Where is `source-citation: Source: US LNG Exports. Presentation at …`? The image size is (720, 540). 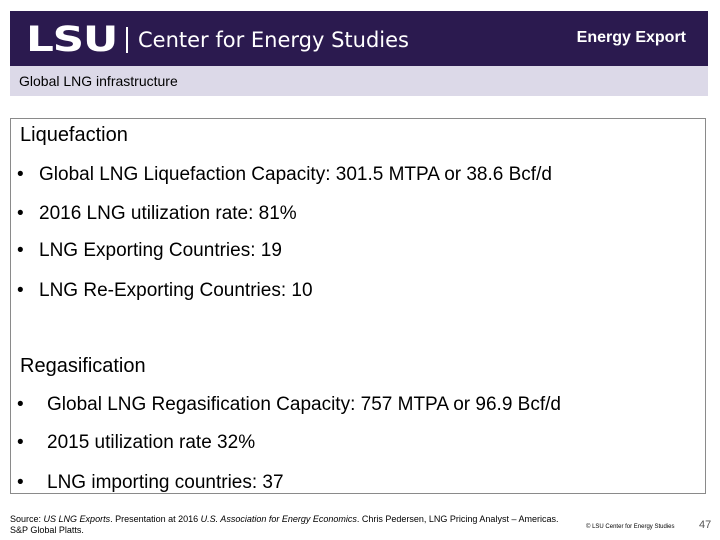 source-citation: Source: US LNG Exports. Presentation at … is located at coordinates (284, 525).